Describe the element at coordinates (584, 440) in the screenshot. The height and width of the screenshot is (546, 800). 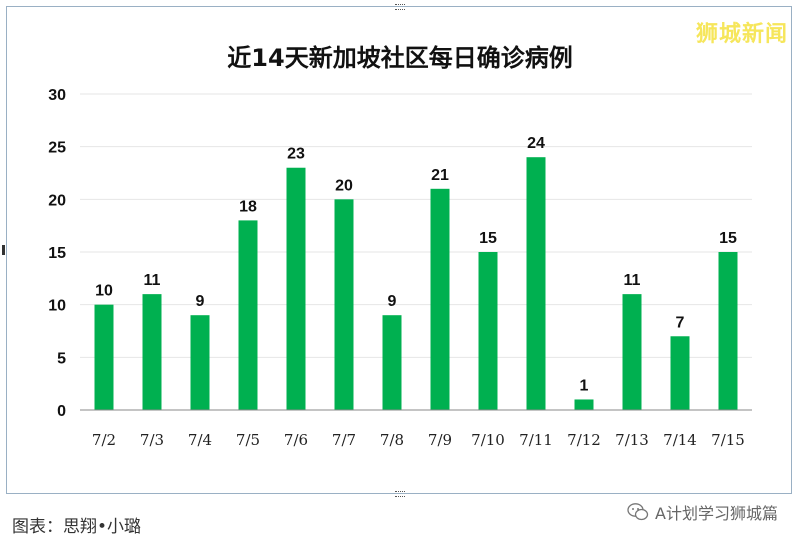
I see `x-tick-label: 7/12` at that location.